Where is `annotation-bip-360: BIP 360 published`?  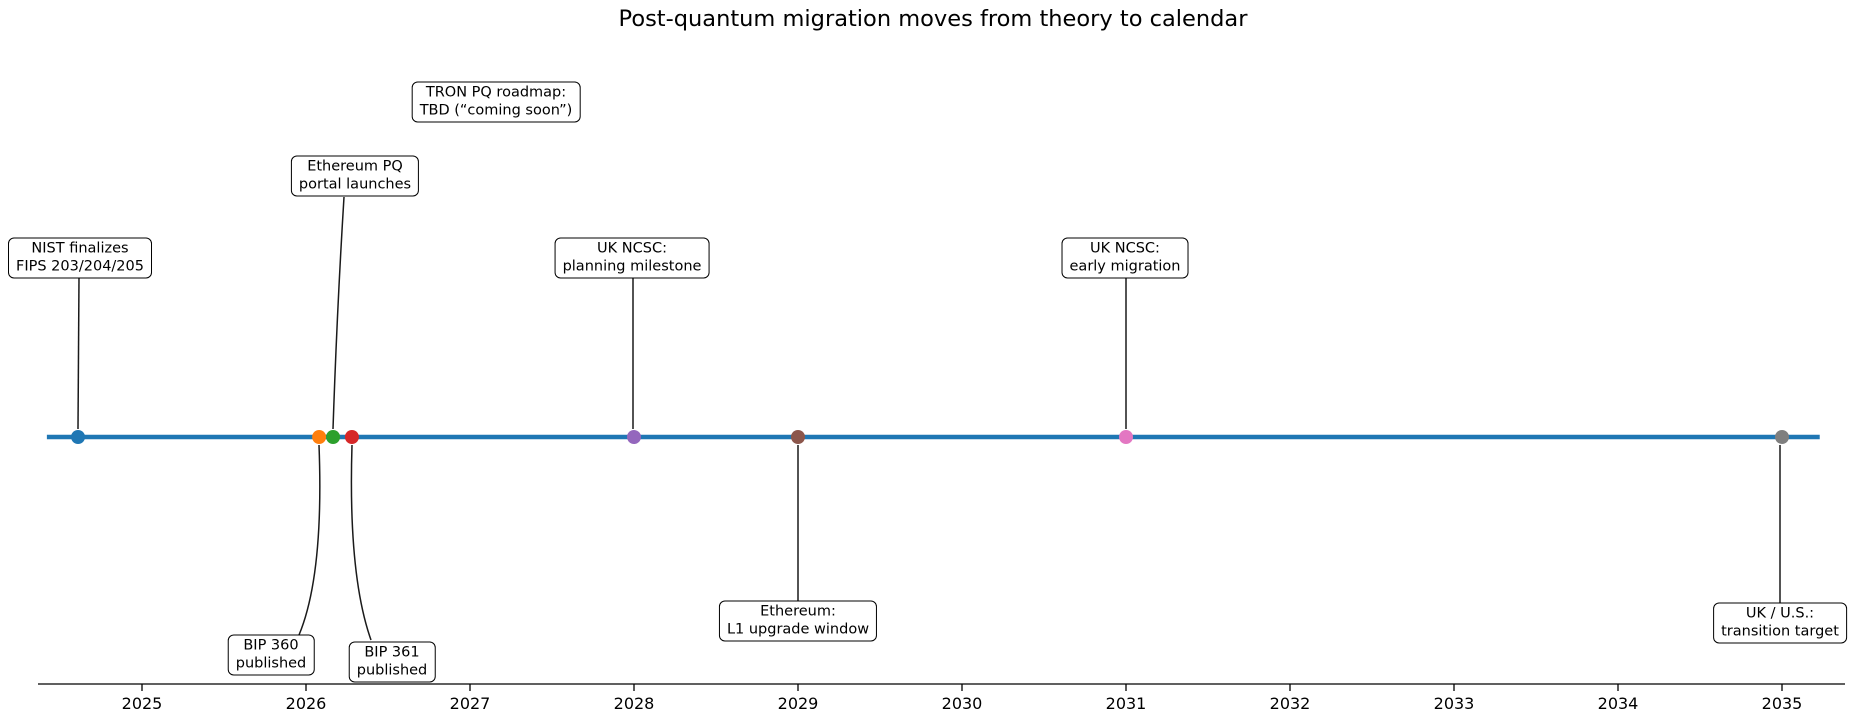
annotation-bip-360: BIP 360 published is located at coordinates (271, 655).